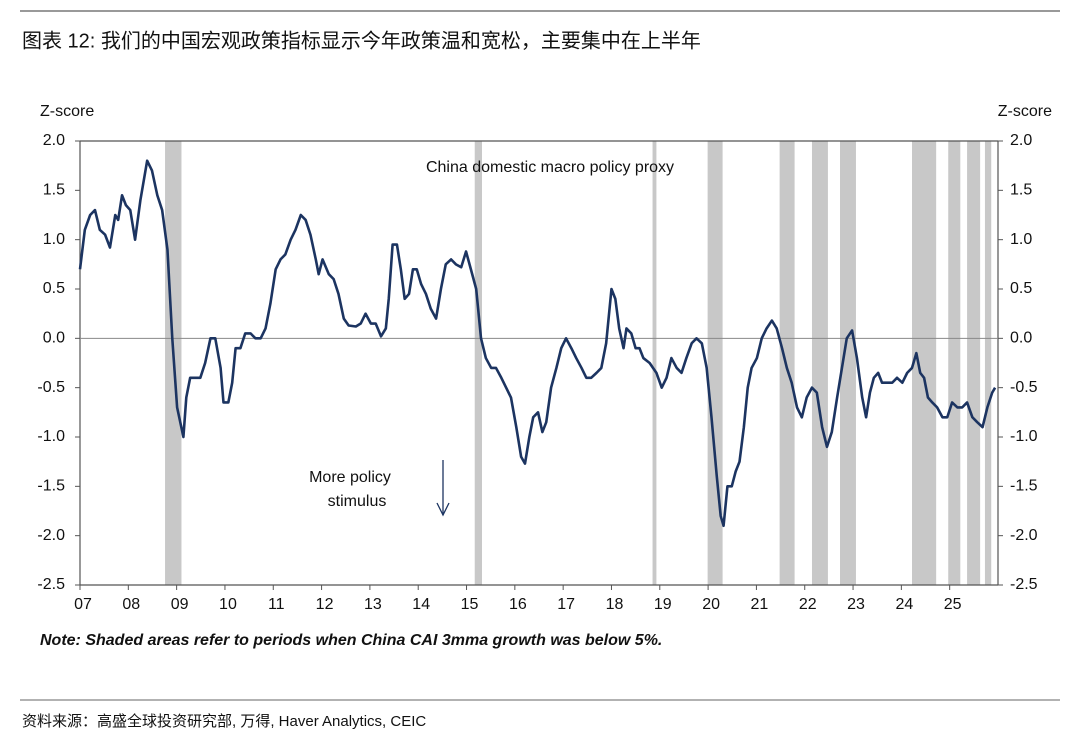  What do you see at coordinates (518, 604) in the screenshot?
I see `x-tick-label: 16` at bounding box center [518, 604].